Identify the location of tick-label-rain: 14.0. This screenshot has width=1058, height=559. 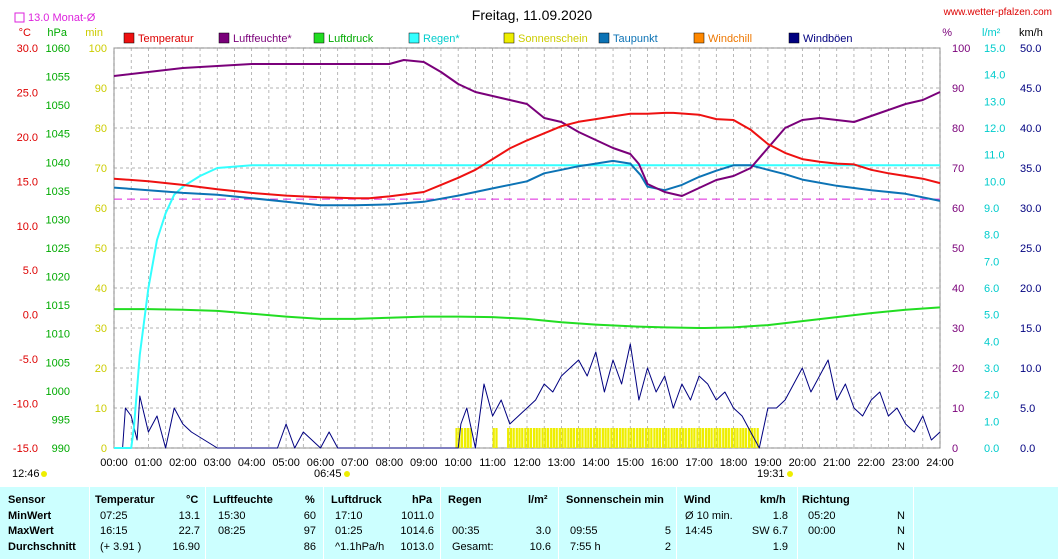
(994, 76).